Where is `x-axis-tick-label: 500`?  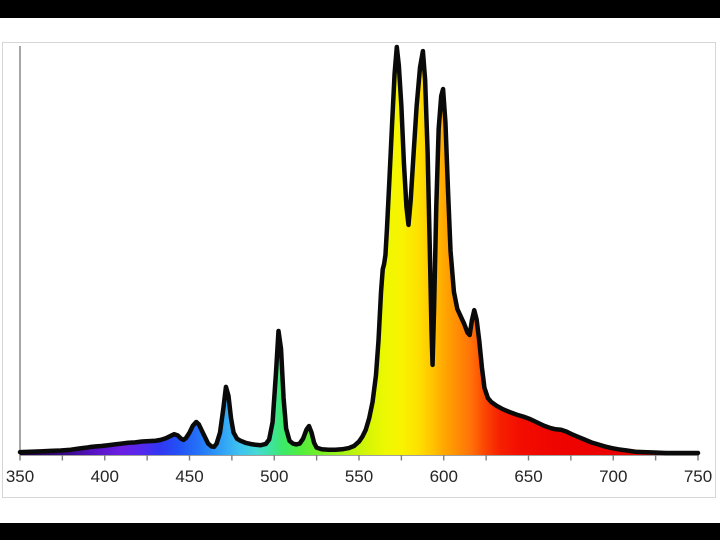
x-axis-tick-label: 500 is located at coordinates (274, 476).